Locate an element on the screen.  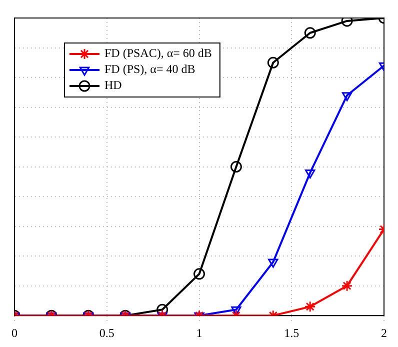
x-tick-label: 0.5 is located at coordinates (106, 333).